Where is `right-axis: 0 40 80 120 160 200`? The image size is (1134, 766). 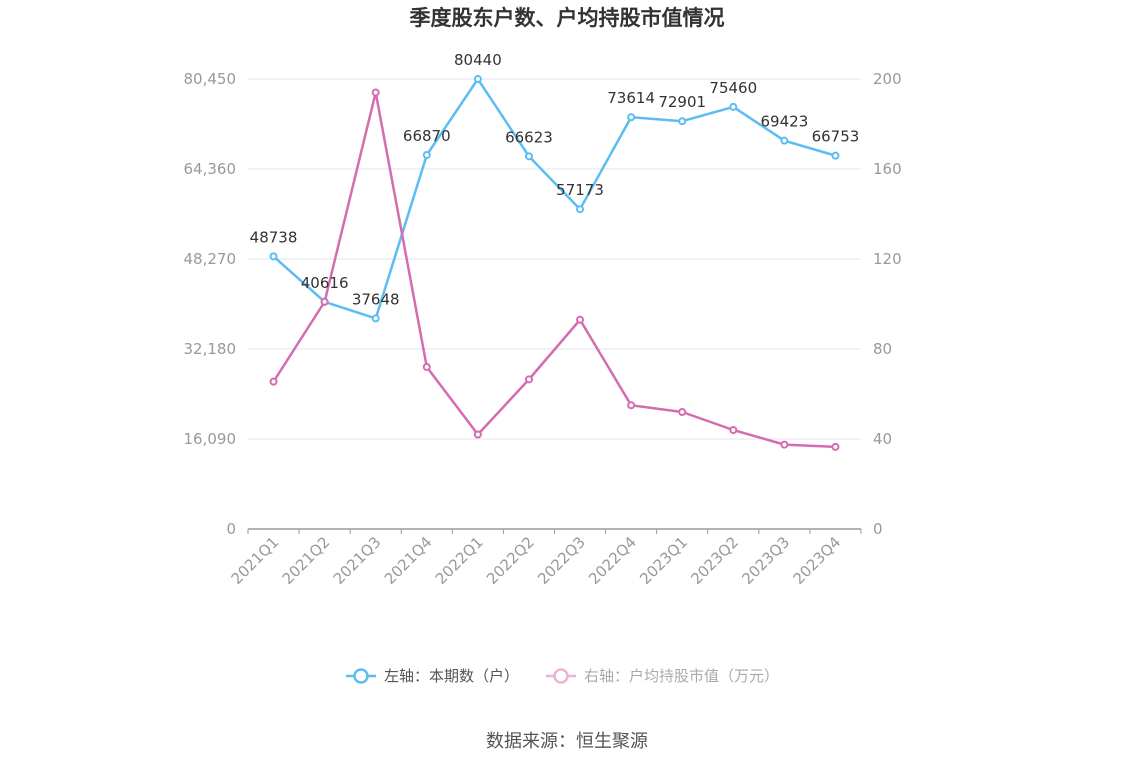 right-axis: 0 40 80 120 160 200 is located at coordinates (887, 304).